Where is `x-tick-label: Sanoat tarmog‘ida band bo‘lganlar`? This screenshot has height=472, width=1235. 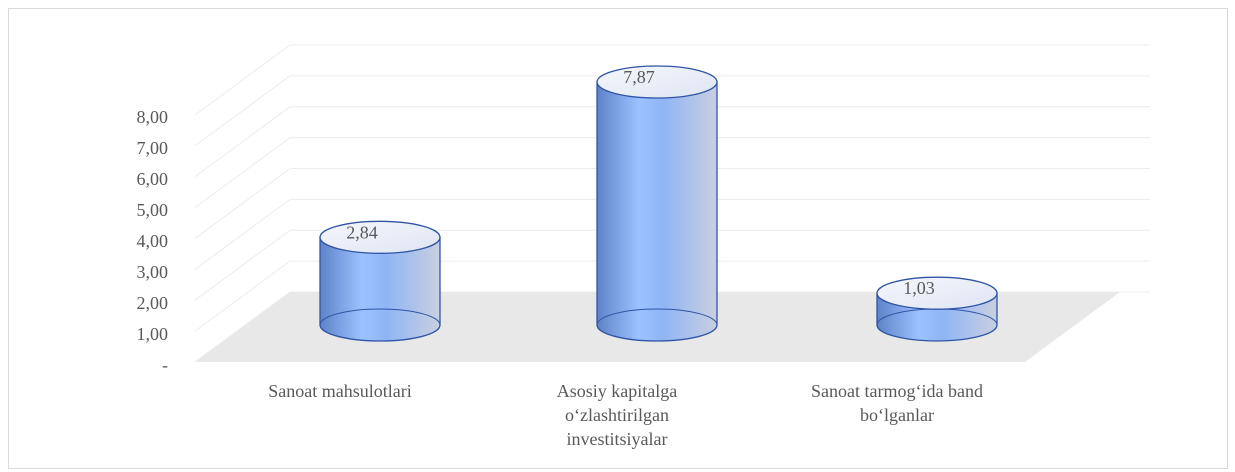 x-tick-label: Sanoat tarmog‘ida band bo‘lganlar is located at coordinates (897, 403).